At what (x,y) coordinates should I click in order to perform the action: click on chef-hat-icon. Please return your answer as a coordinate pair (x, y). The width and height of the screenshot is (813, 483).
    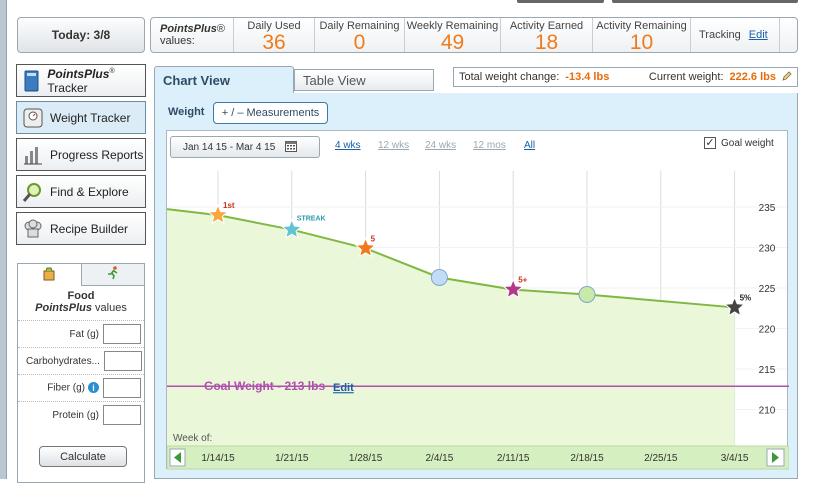
    Looking at the image, I should click on (33, 229).